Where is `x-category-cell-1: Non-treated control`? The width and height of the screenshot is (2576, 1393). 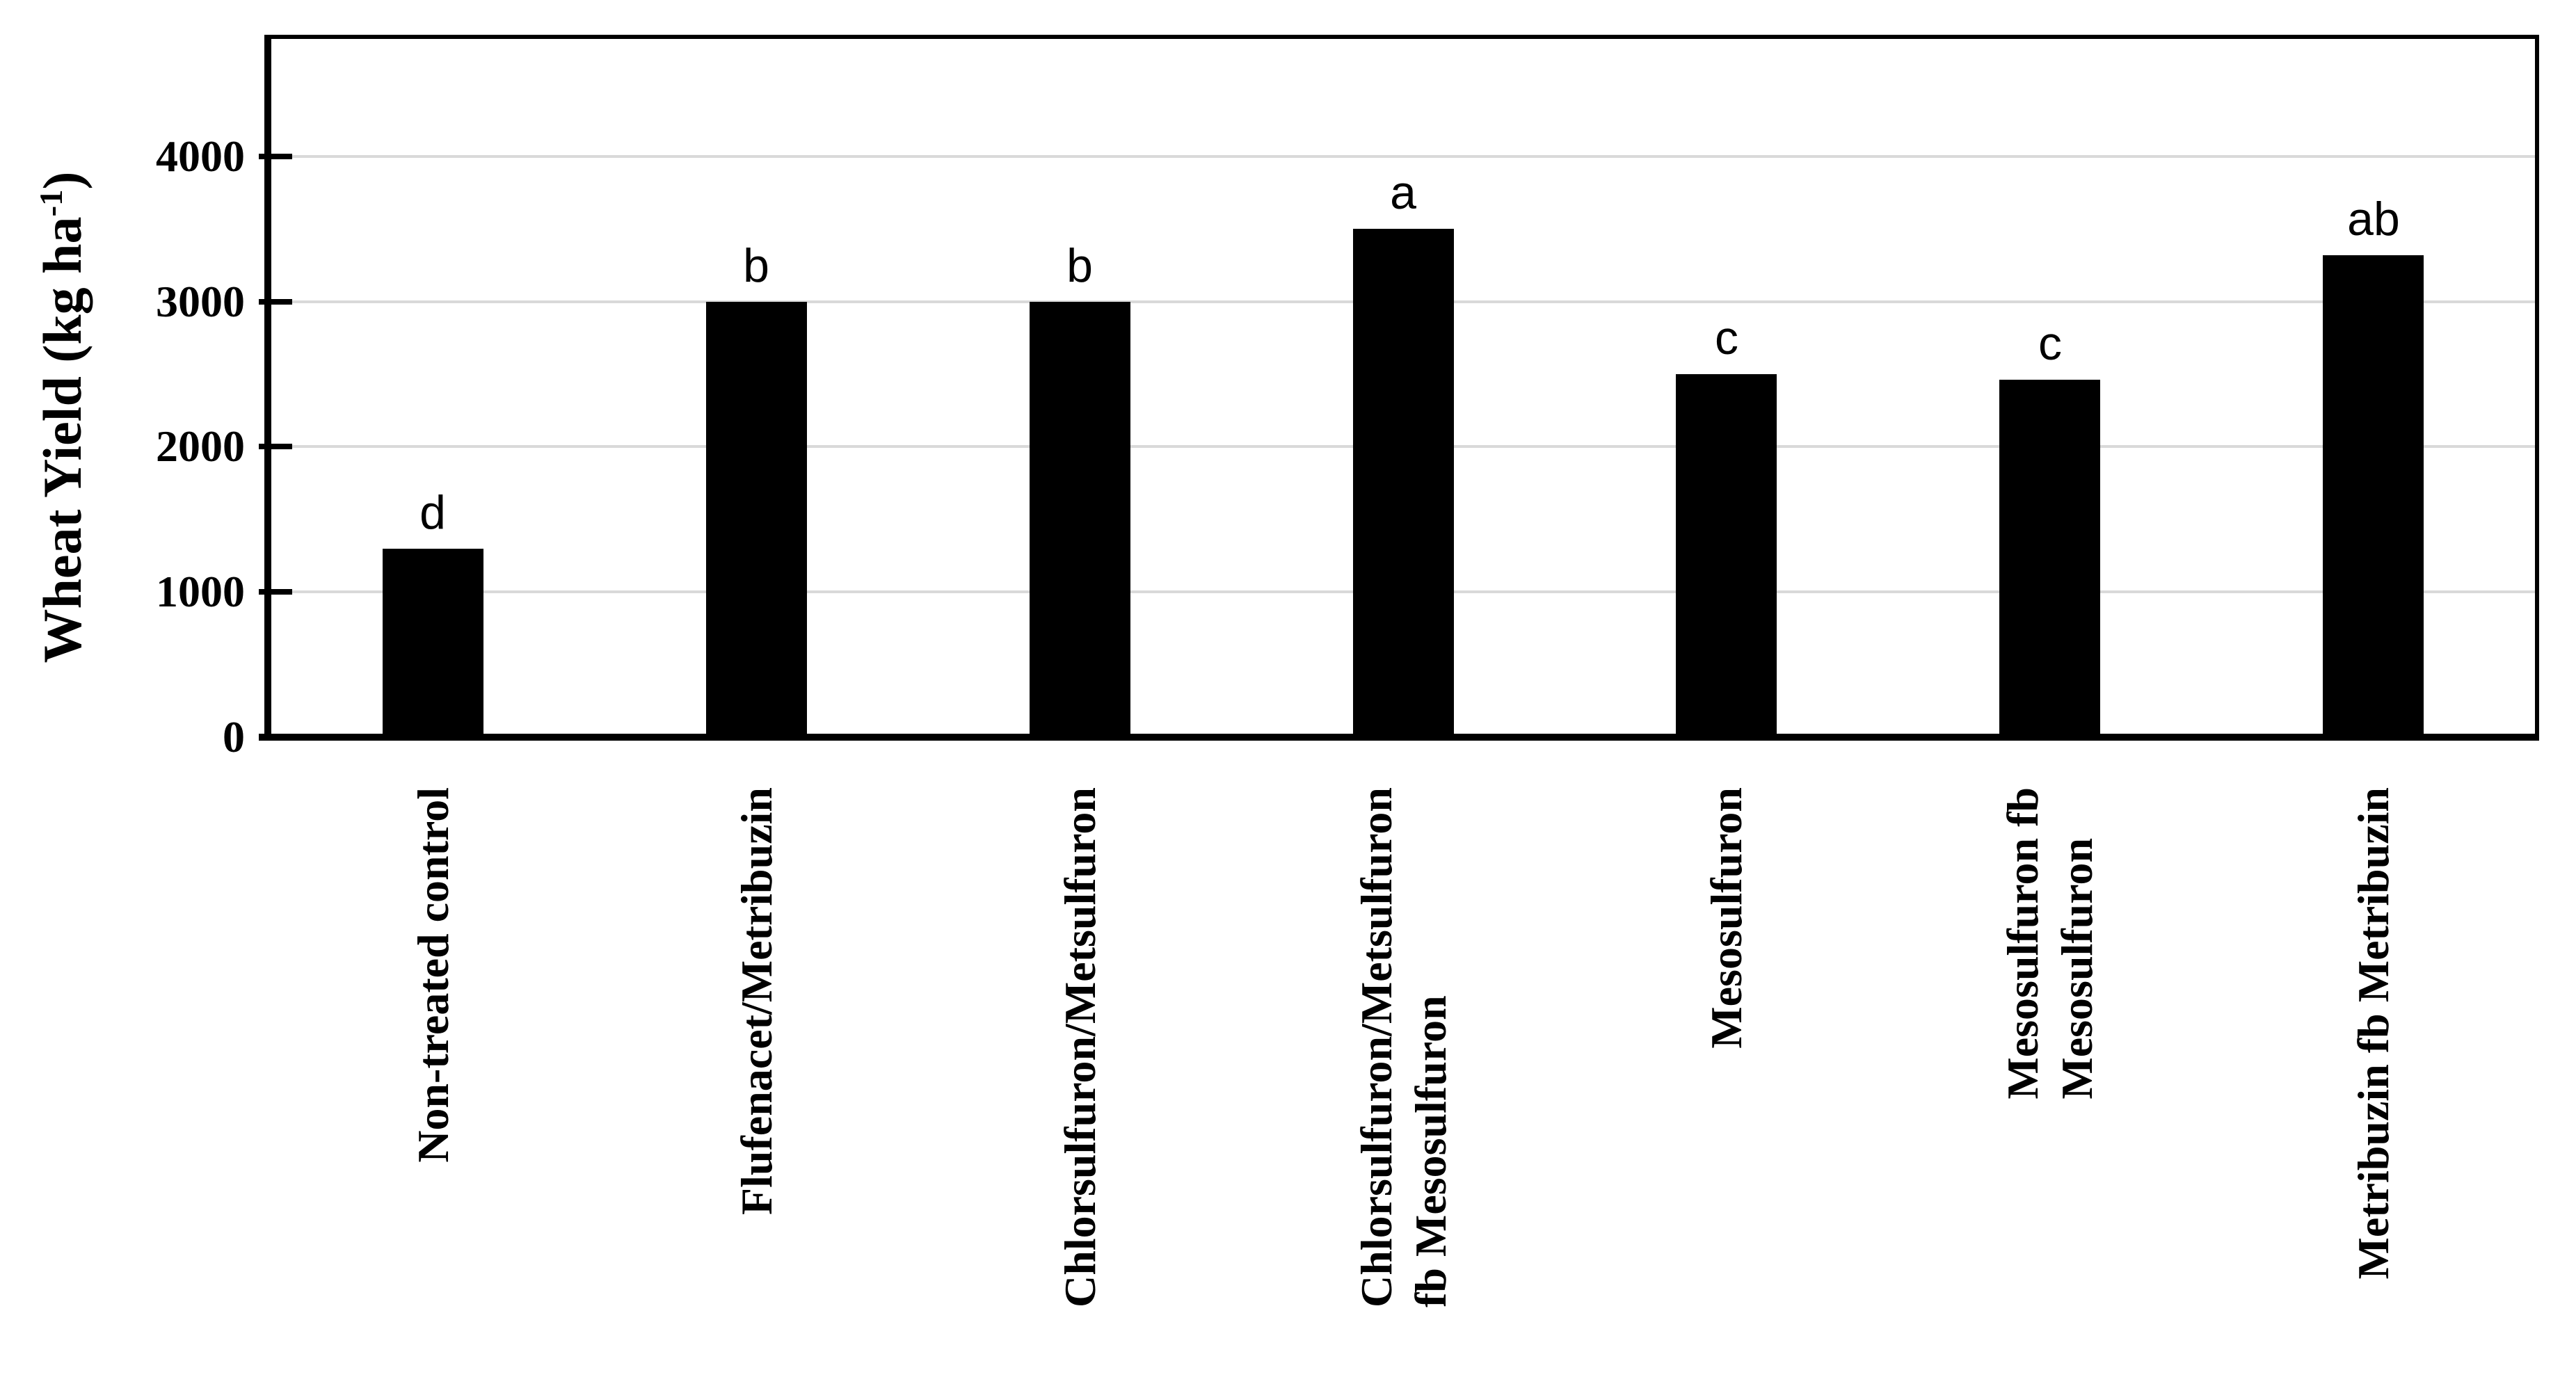 x-category-cell-1: Non-treated control is located at coordinates (433, 1086).